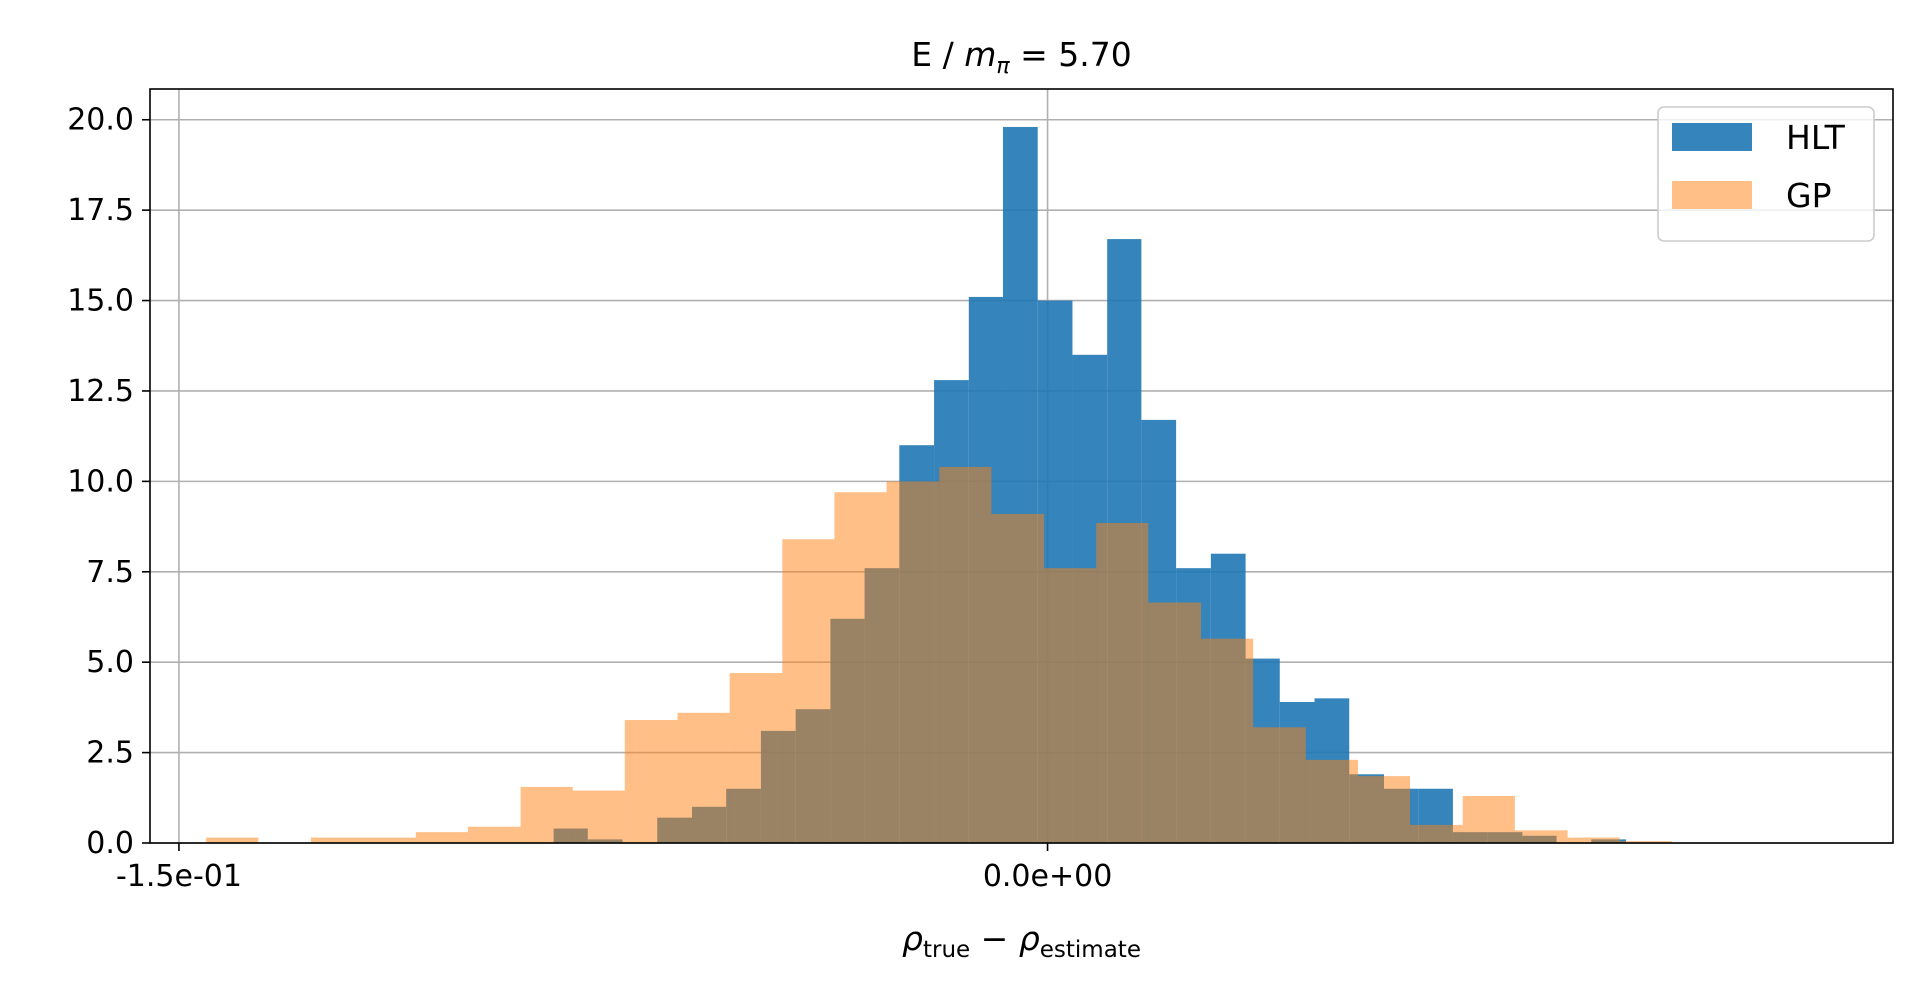 The height and width of the screenshot is (991, 1920). Describe the element at coordinates (1808, 195) in the screenshot. I see `legend-label-gp: GP` at that location.